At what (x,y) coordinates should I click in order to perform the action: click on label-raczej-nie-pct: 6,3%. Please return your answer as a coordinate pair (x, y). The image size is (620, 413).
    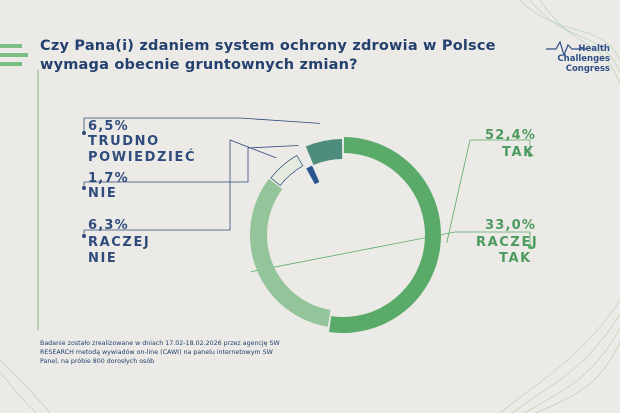
    Looking at the image, I should click on (108, 225).